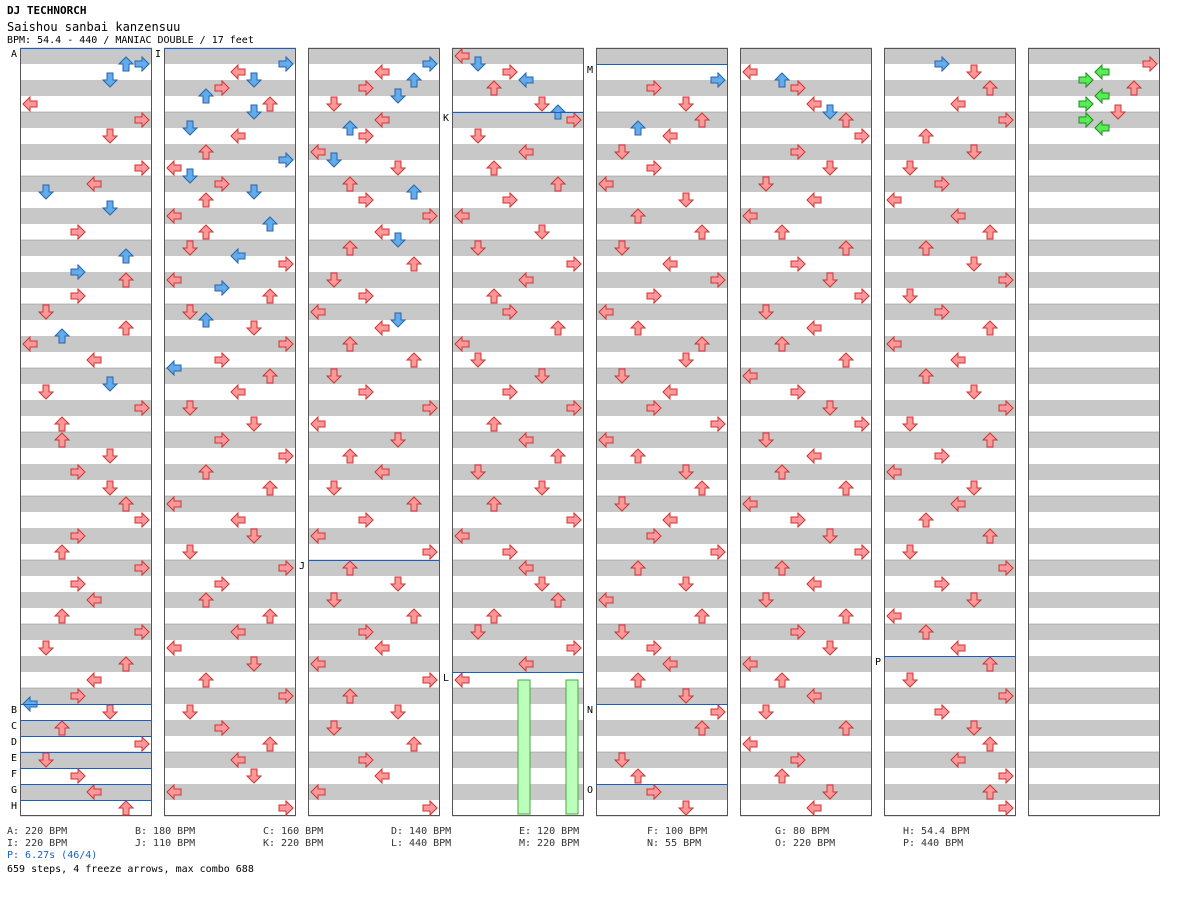  What do you see at coordinates (446, 678) in the screenshot?
I see `bpm-marker-label: L` at bounding box center [446, 678].